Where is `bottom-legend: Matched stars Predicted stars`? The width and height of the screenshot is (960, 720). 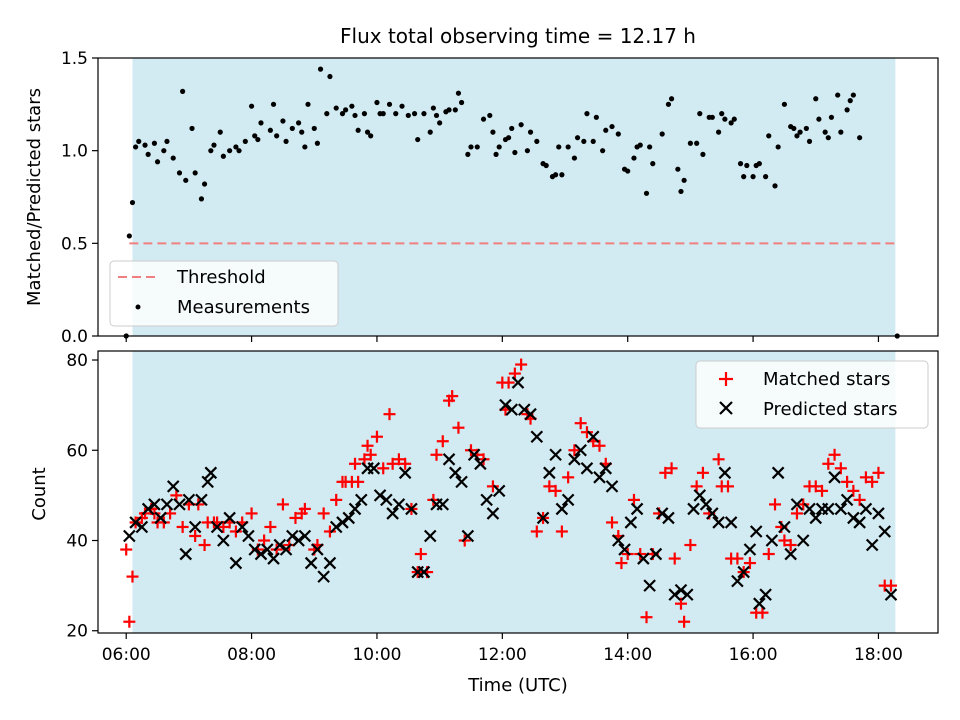 bottom-legend: Matched stars Predicted stars is located at coordinates (812, 394).